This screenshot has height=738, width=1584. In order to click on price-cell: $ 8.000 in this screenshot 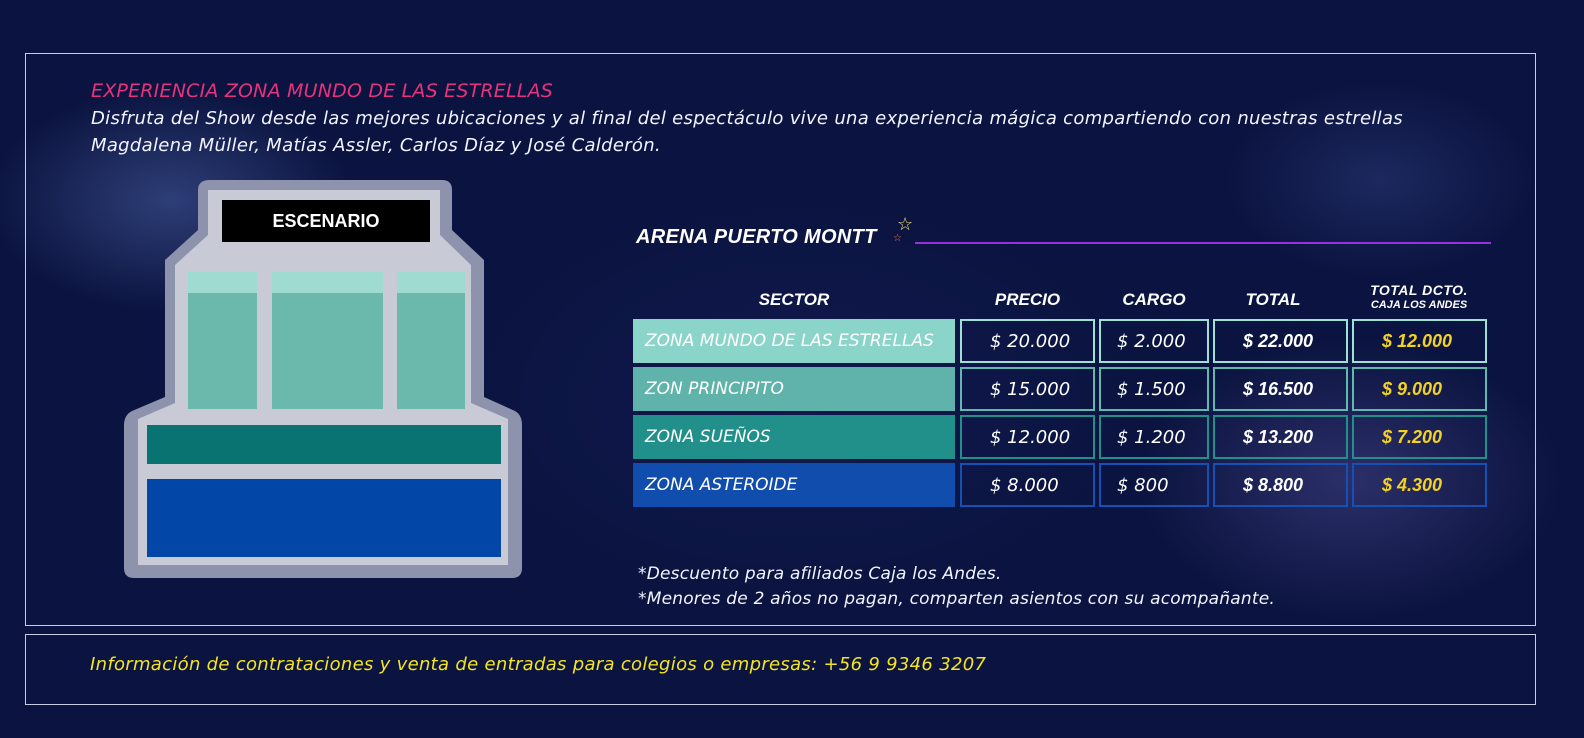, I will do `click(1027, 485)`.